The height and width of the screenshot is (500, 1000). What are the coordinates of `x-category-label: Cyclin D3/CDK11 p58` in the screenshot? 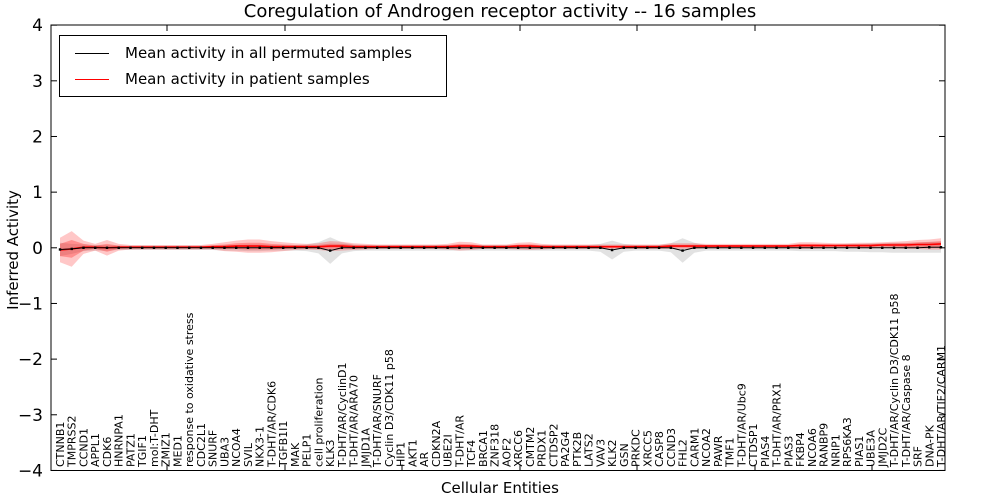 It's located at (389, 408).